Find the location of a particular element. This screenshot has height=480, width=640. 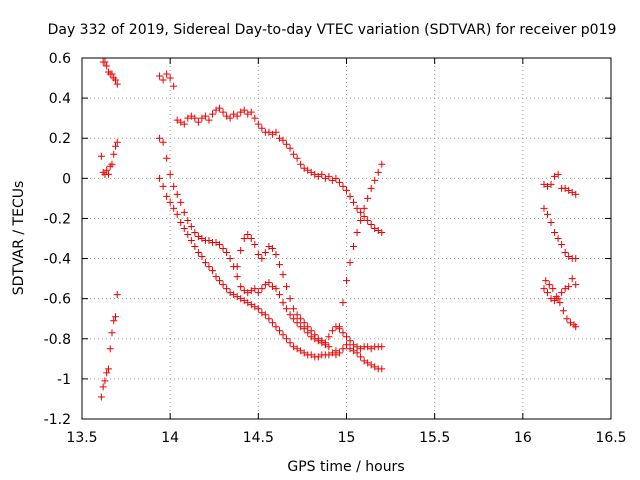

y-tick-label: -0.6 is located at coordinates (57, 300).